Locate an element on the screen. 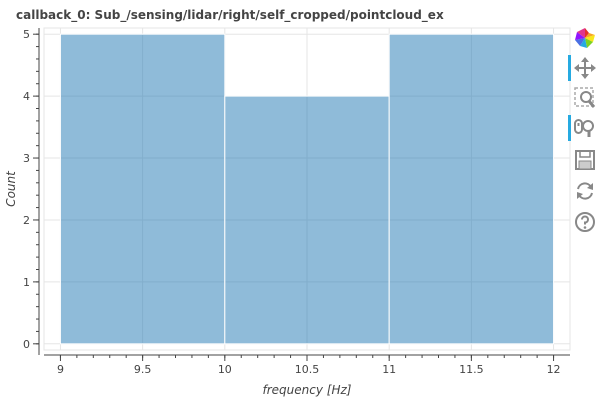 Image resolution: width=600 pixels, height=400 pixels. x-tick-label: 9 is located at coordinates (60, 369).